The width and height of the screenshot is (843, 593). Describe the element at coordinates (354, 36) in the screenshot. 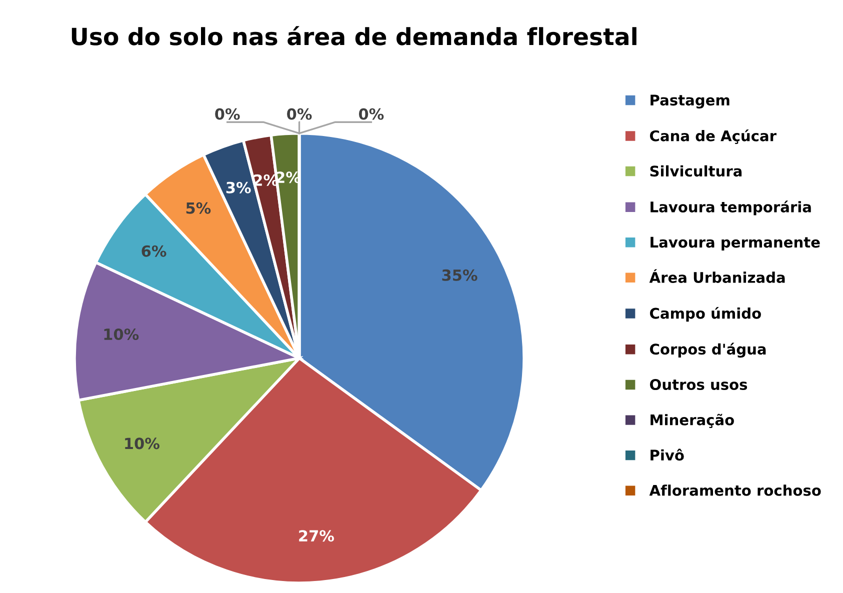

I see `chart-title: Uso do solo nas área de demanda florestal` at that location.